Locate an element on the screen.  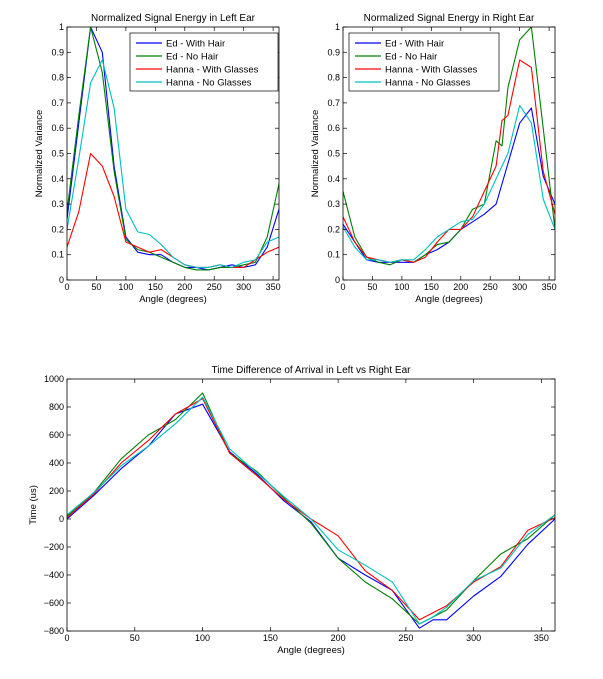
y-tick-label: −200 is located at coordinates (54, 547).